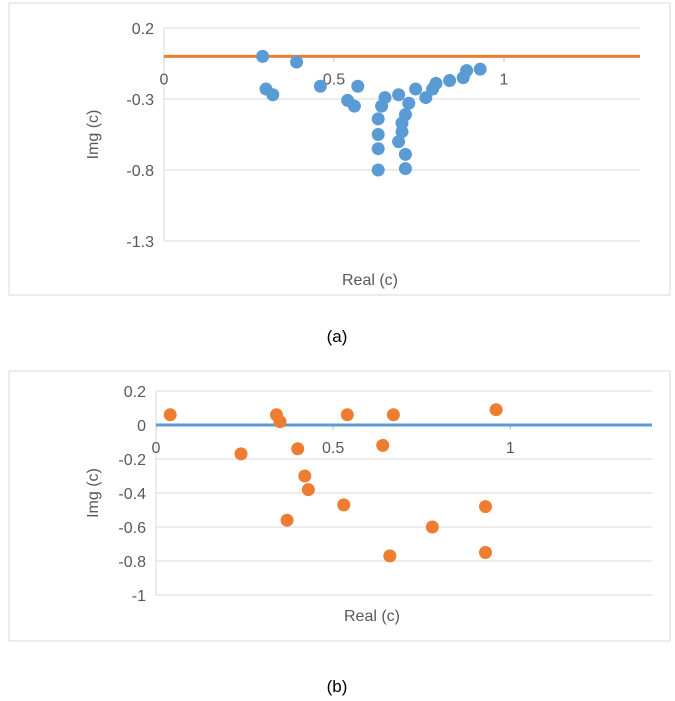 The image size is (675, 701). Describe the element at coordinates (337, 686) in the screenshot. I see `figure-caption-b: (b)` at that location.